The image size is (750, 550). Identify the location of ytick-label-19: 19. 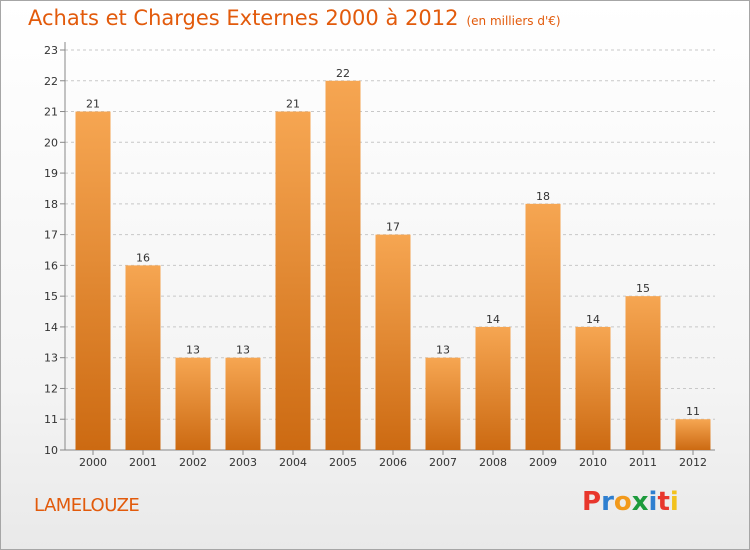
(51, 173).